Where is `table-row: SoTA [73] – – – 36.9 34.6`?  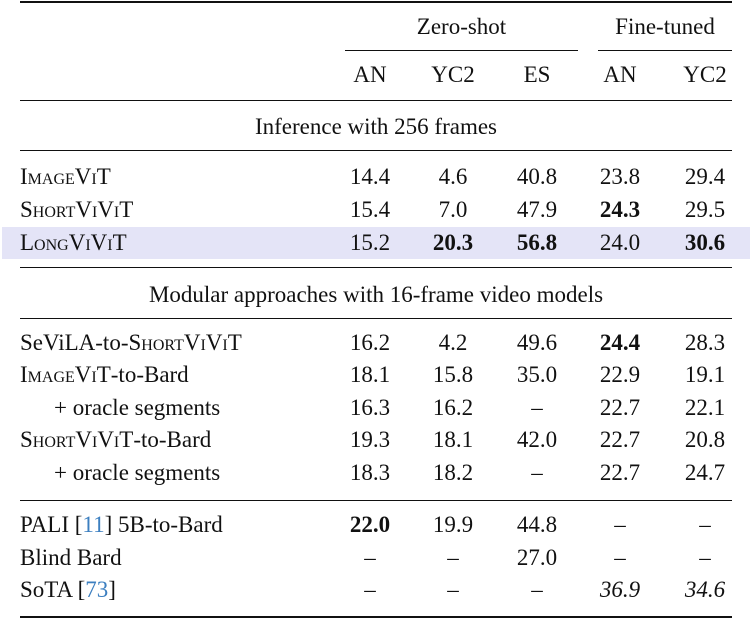 table-row: SoTA [73] – – – 36.9 34.6 is located at coordinates (376, 590).